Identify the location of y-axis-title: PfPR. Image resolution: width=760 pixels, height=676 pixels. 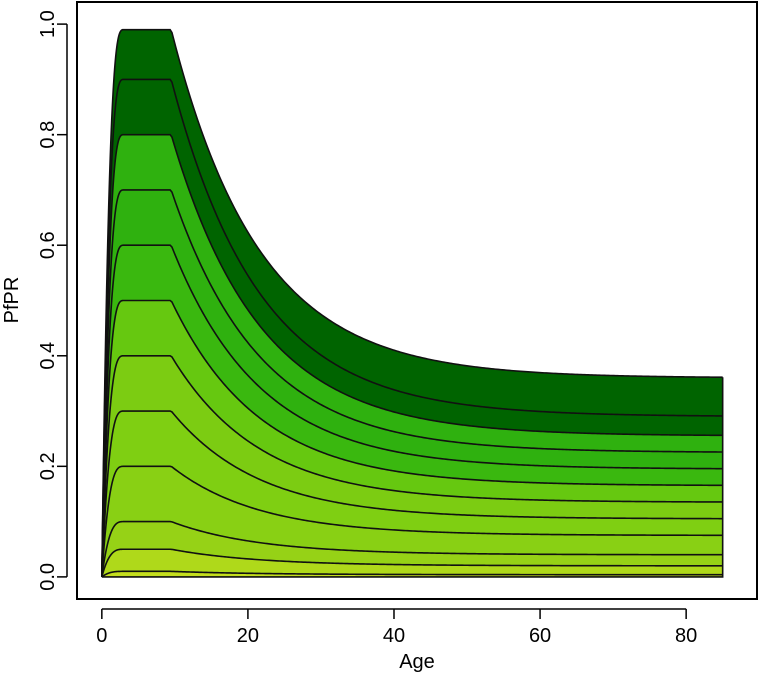
(12, 300).